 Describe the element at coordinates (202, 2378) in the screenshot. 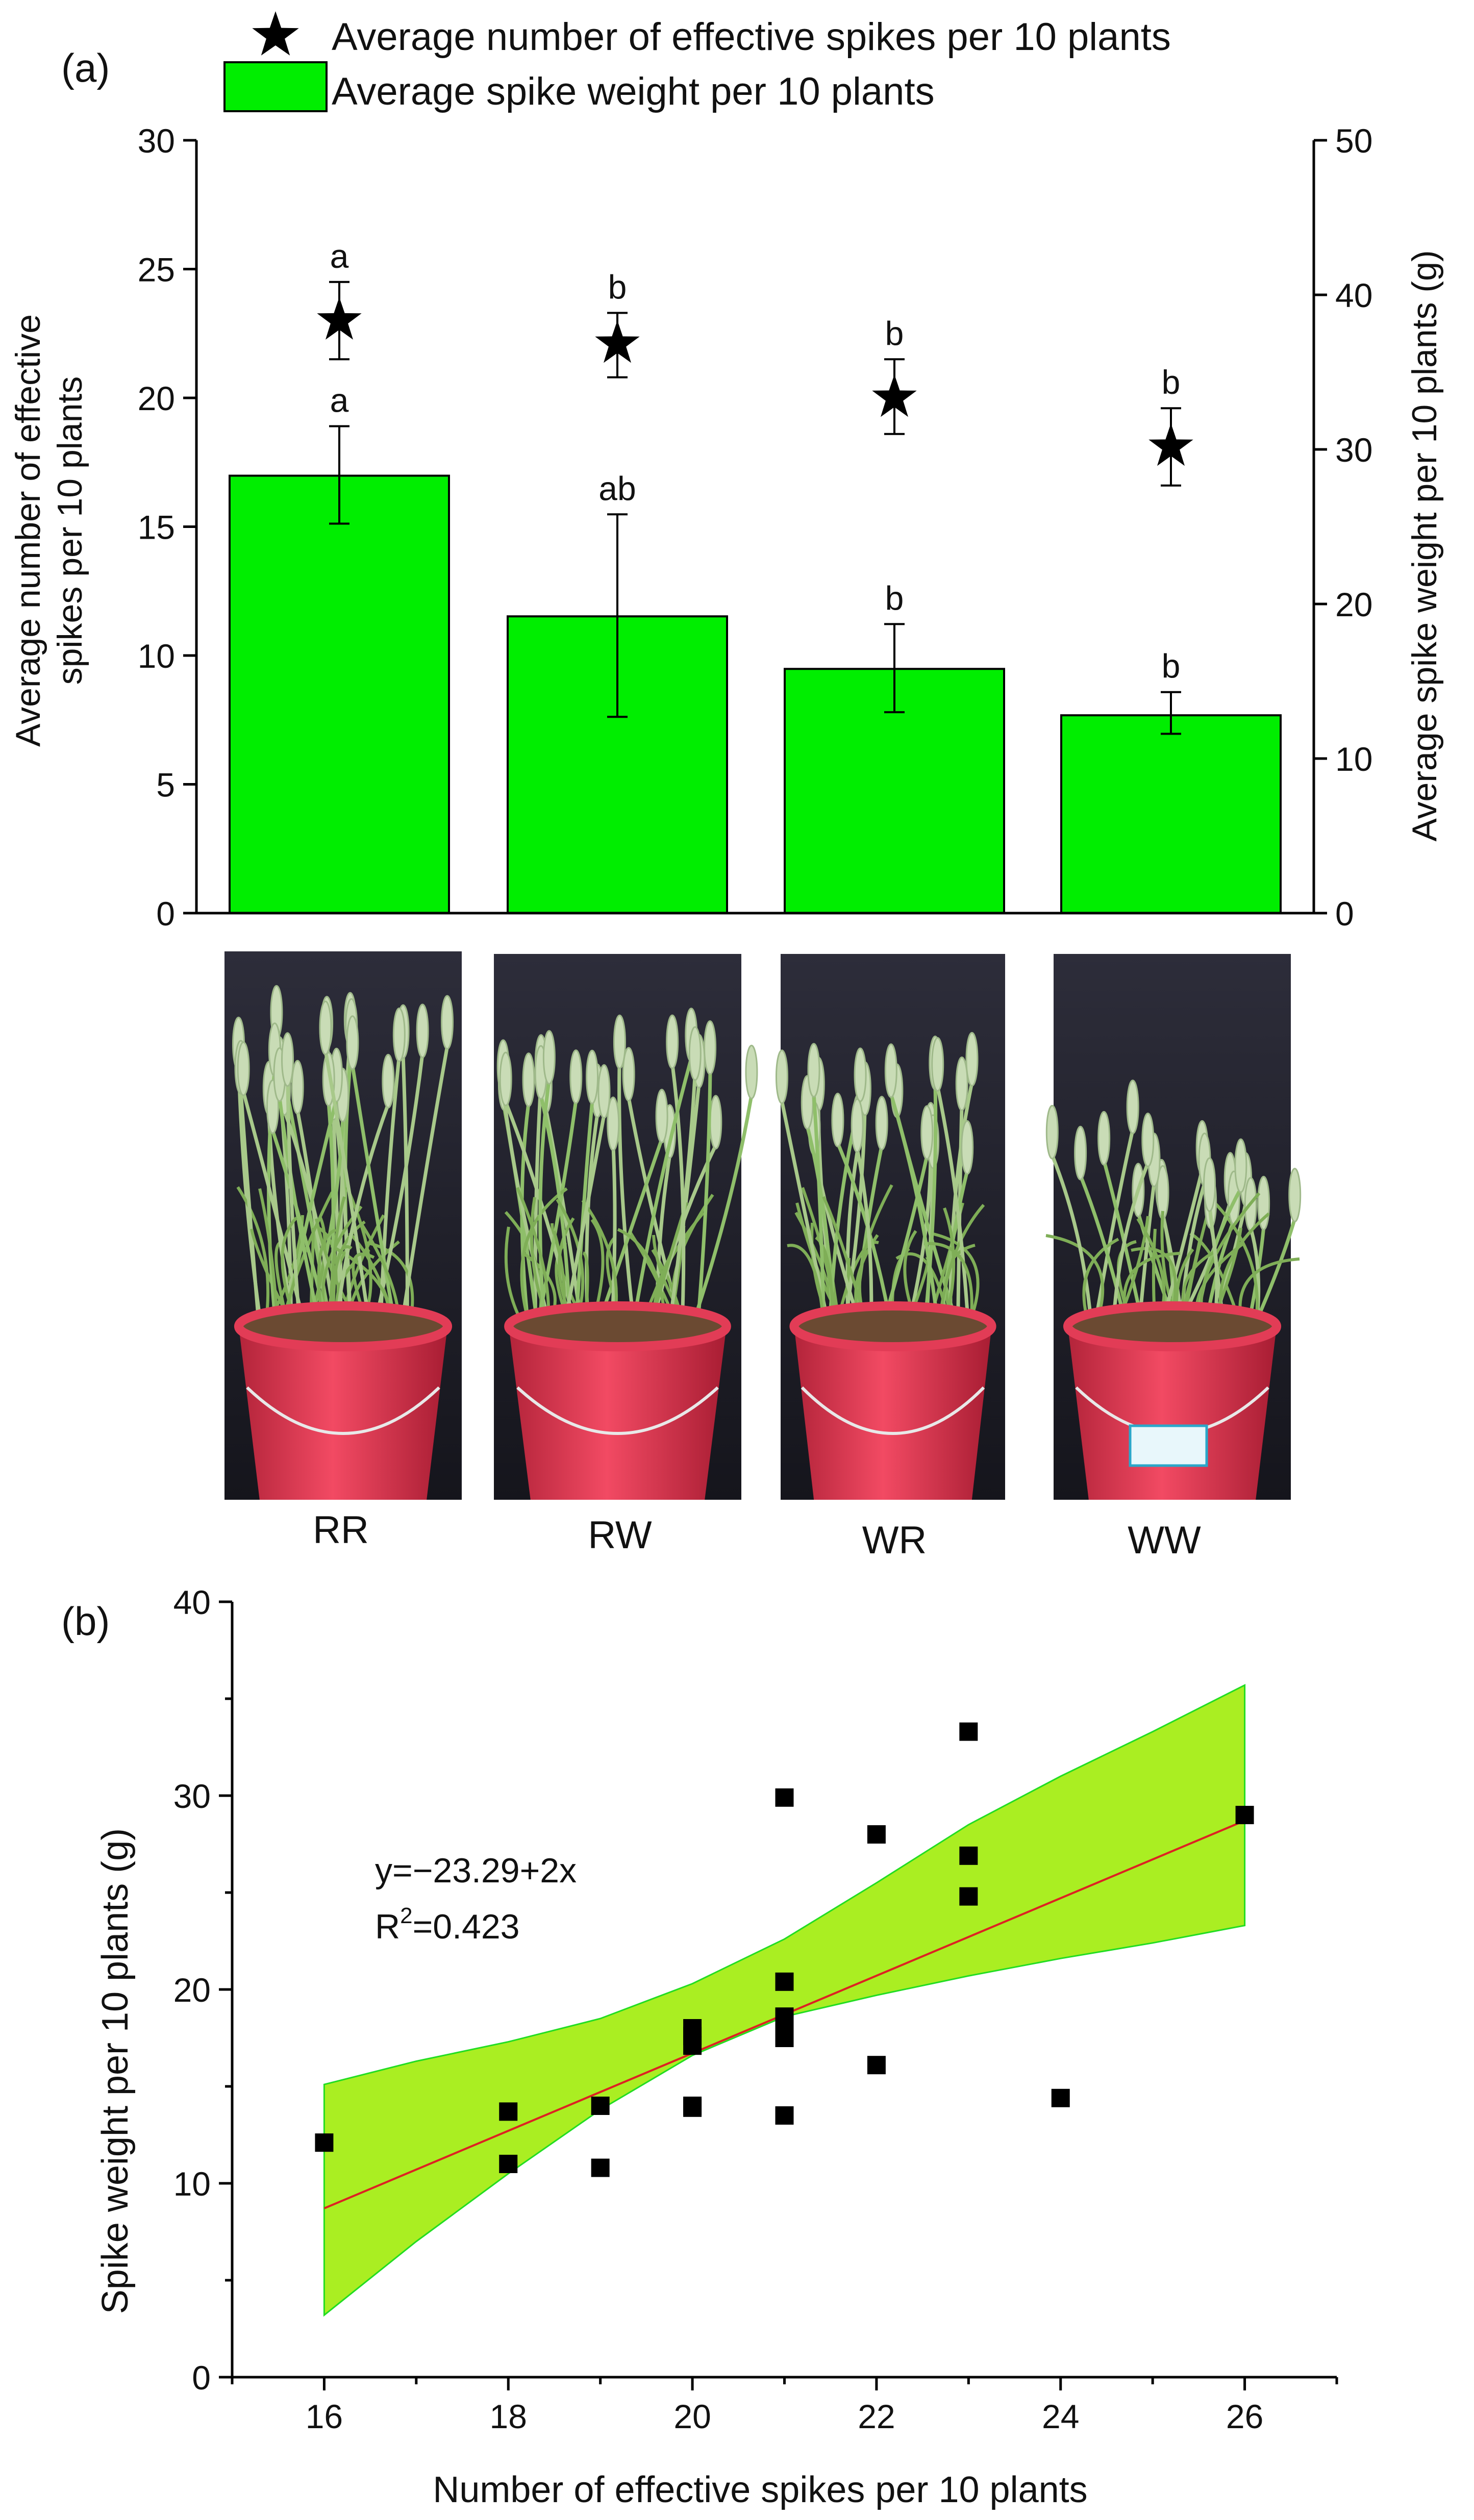

I see `y-tick-label-b: 0` at that location.